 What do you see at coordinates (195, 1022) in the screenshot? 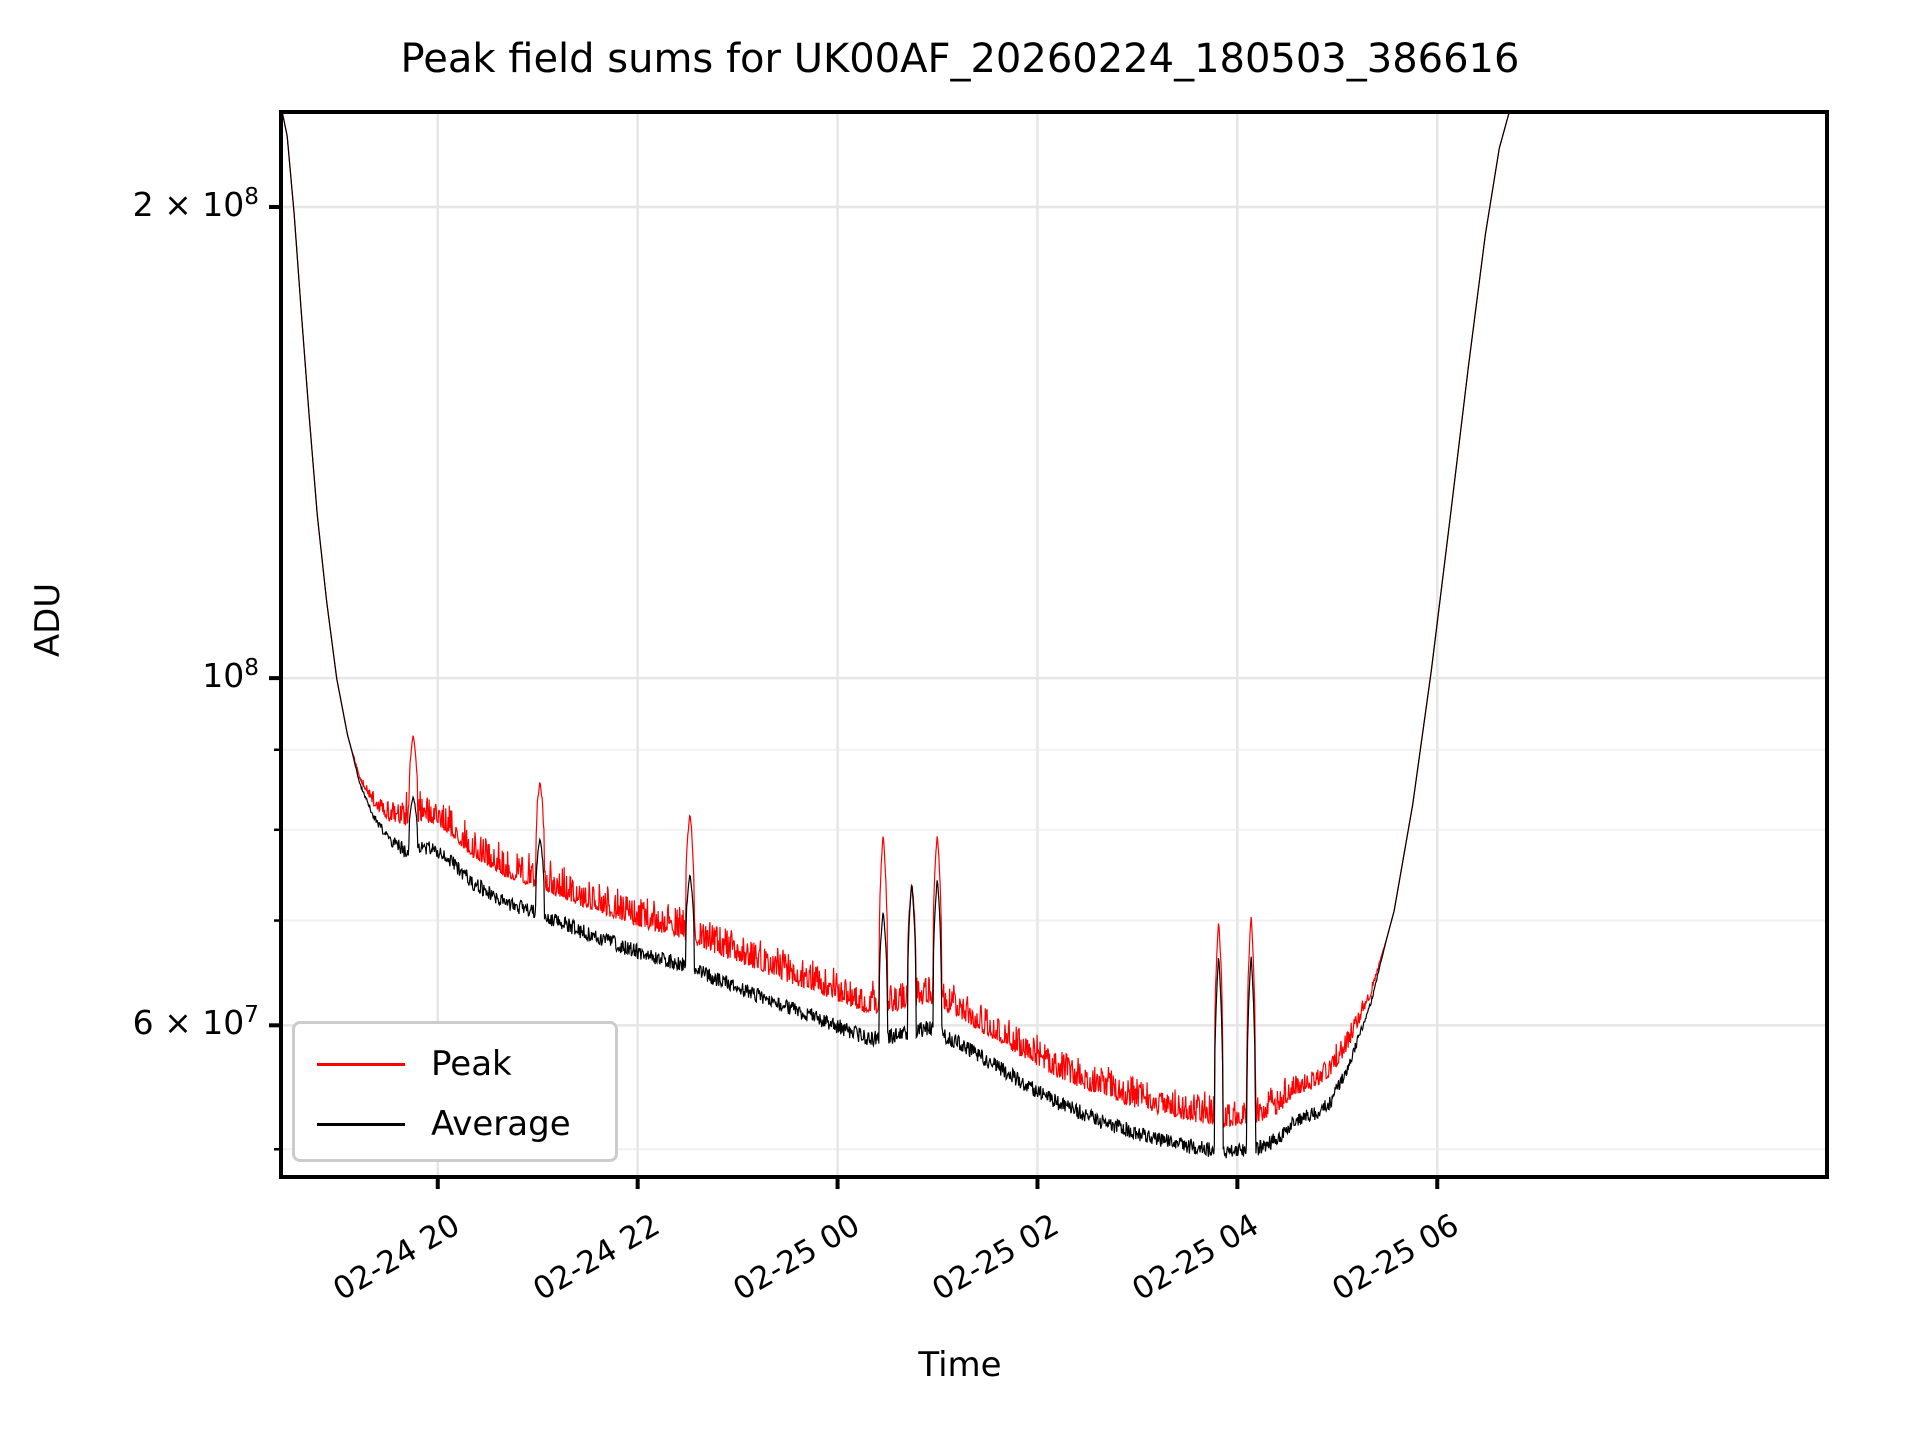
I see `y-tick-label: 6 × 107` at bounding box center [195, 1022].